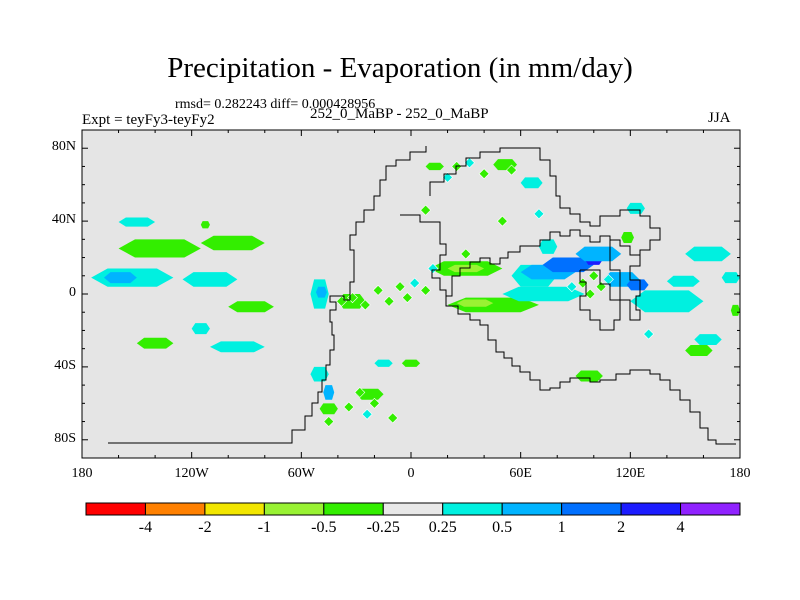  Describe the element at coordinates (502, 527) in the screenshot. I see `colorbar-label-6: 0.5` at that location.